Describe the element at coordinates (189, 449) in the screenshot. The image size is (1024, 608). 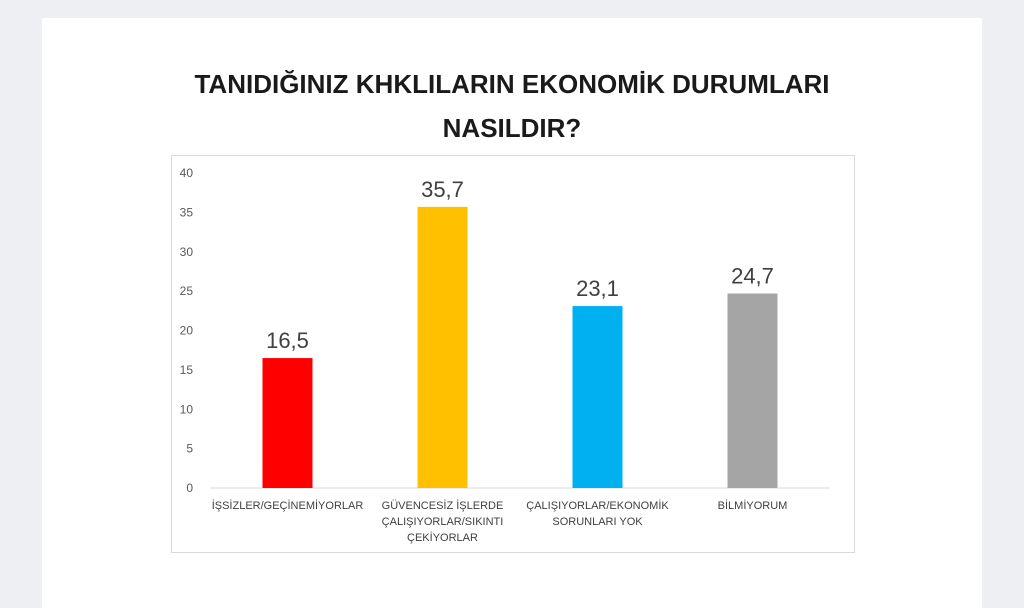
I see `y-tick-label: 5` at that location.